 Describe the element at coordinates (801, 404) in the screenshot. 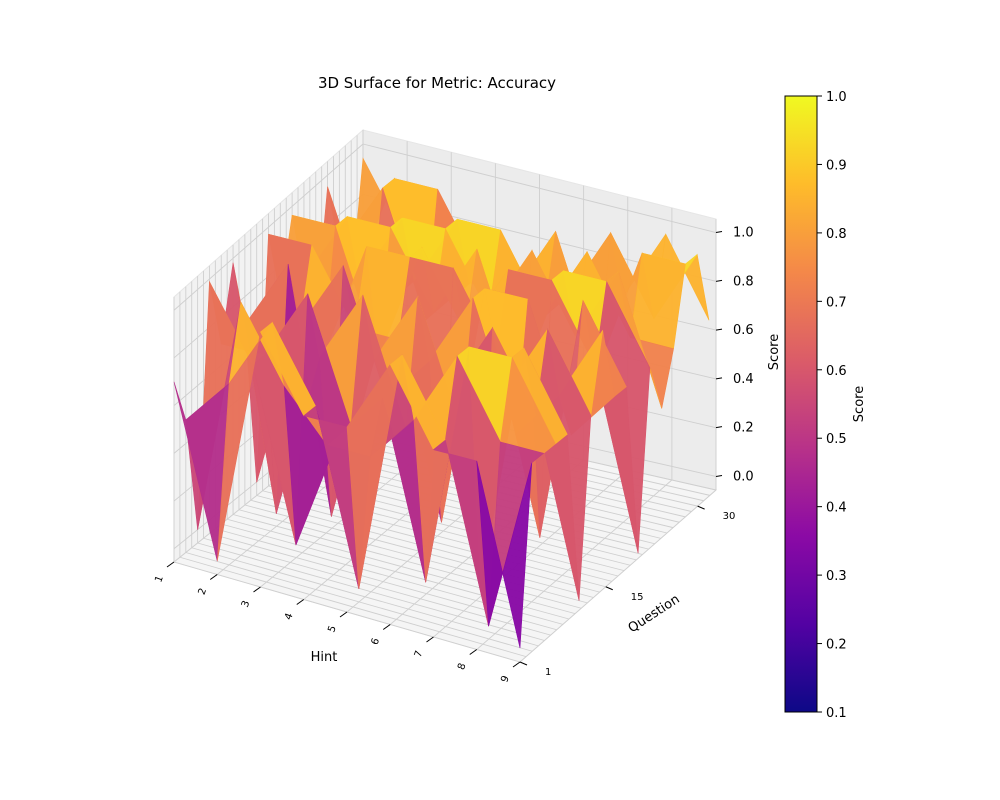

I see `colorbar-fill` at that location.